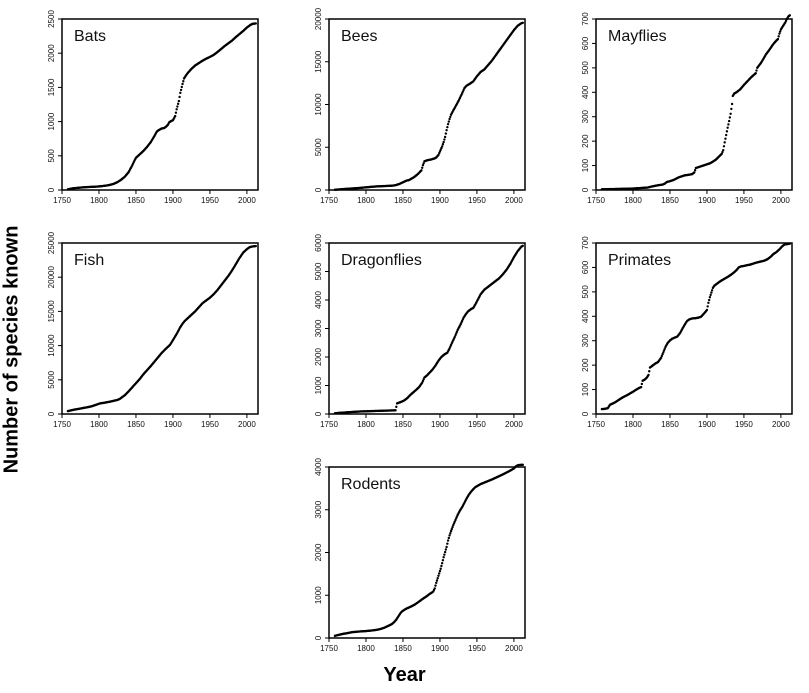 This screenshot has width=809, height=693. What do you see at coordinates (90, 36) in the screenshot?
I see `panel-title-bats: Bats` at bounding box center [90, 36].